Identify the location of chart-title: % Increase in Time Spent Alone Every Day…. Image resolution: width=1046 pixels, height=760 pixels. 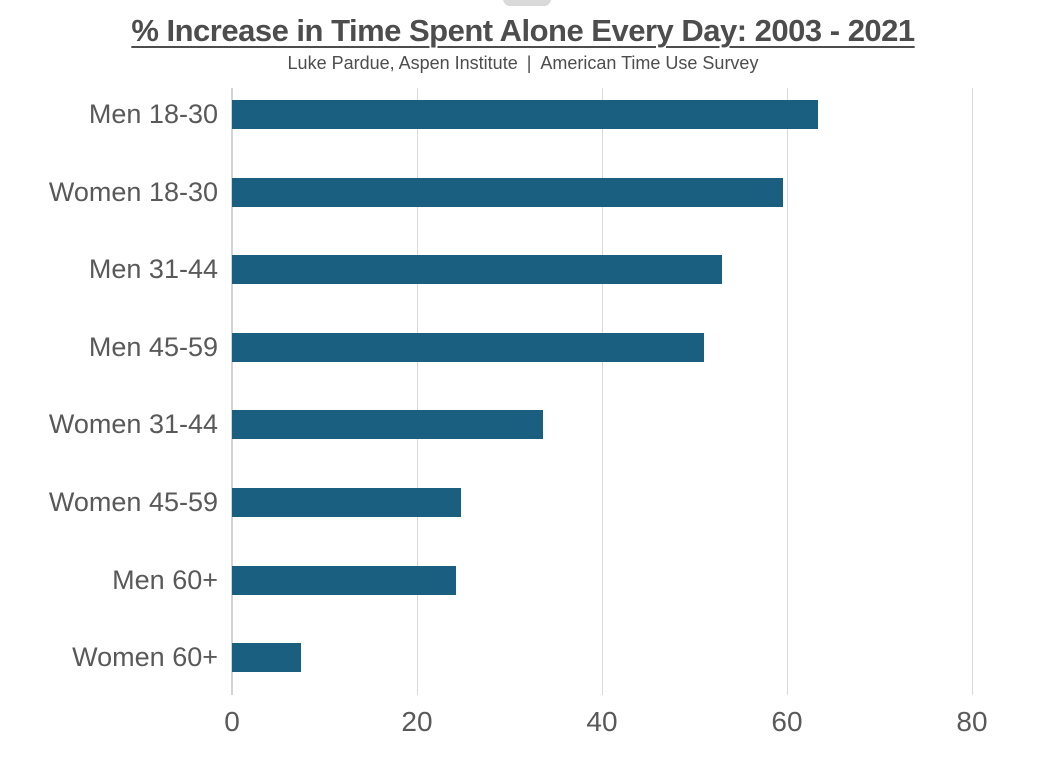
(523, 30).